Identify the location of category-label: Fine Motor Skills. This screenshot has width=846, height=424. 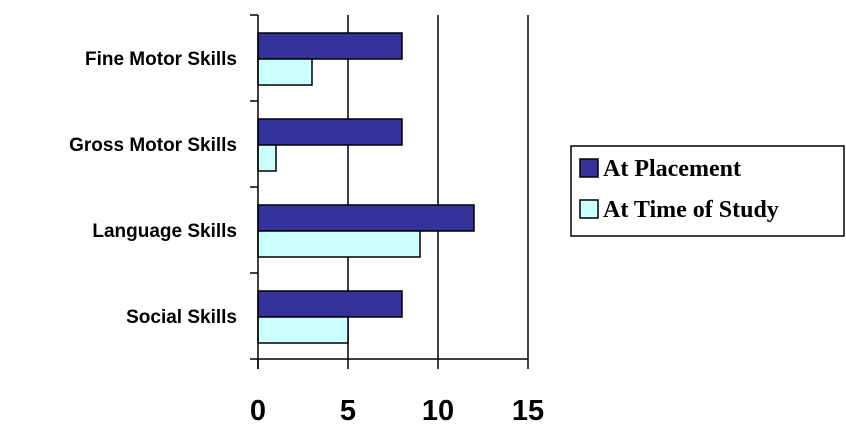
(161, 59).